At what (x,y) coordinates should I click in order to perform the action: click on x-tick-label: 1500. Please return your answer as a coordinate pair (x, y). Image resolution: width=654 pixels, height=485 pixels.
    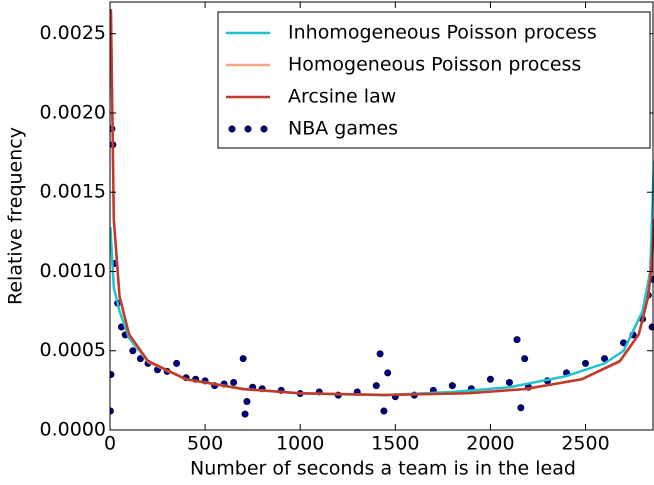
    Looking at the image, I should click on (395, 444).